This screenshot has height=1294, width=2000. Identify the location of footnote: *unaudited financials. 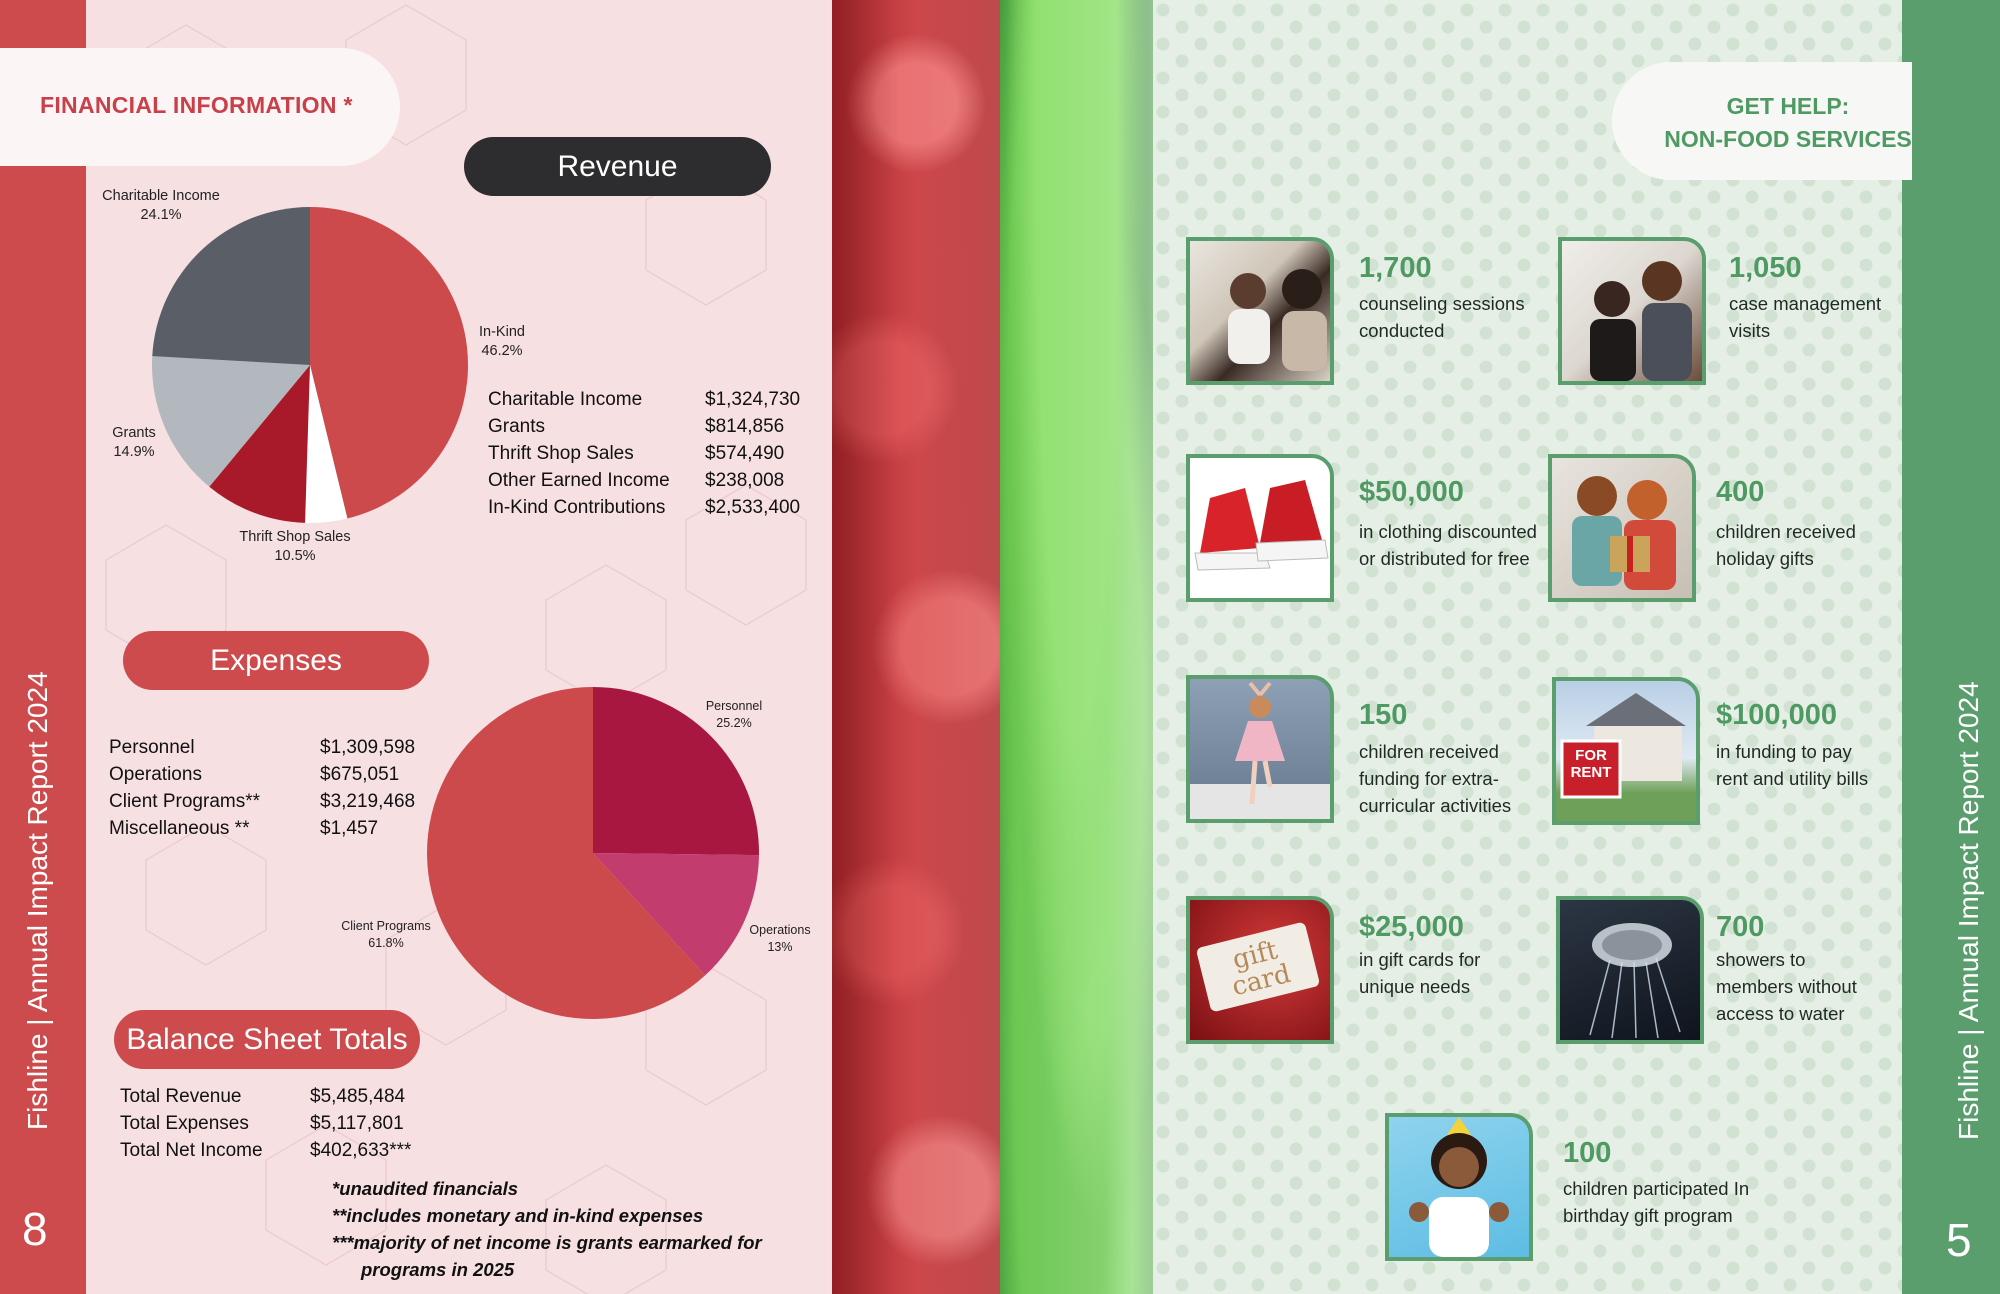
(425, 1188).